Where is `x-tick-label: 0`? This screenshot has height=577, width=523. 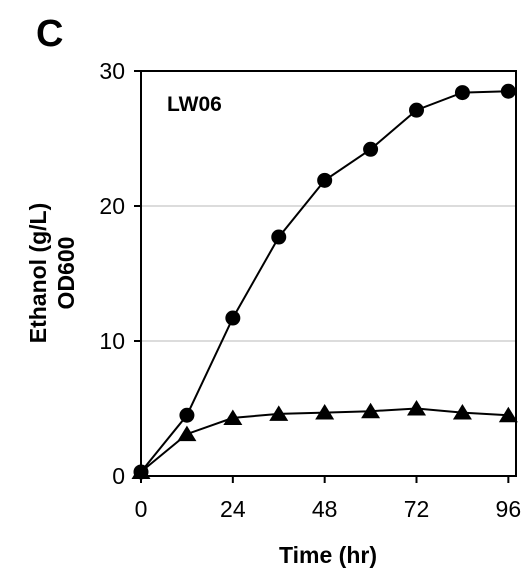
x-tick-label: 0 is located at coordinates (141, 509).